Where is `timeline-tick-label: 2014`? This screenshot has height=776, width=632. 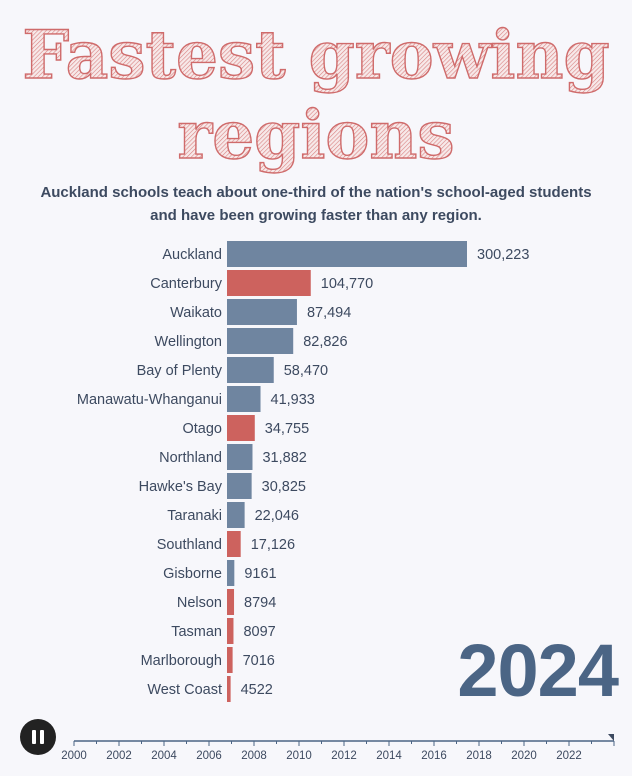
timeline-tick-label: 2014 is located at coordinates (389, 756).